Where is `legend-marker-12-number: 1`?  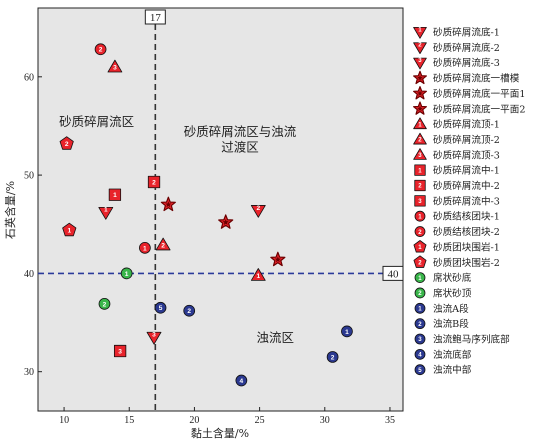 legend-marker-12-number: 1 is located at coordinates (420, 216).